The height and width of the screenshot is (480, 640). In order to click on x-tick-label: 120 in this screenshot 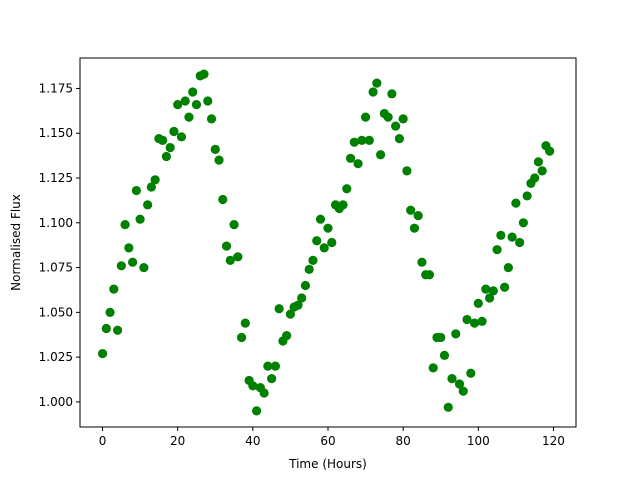, I will do `click(553, 441)`.